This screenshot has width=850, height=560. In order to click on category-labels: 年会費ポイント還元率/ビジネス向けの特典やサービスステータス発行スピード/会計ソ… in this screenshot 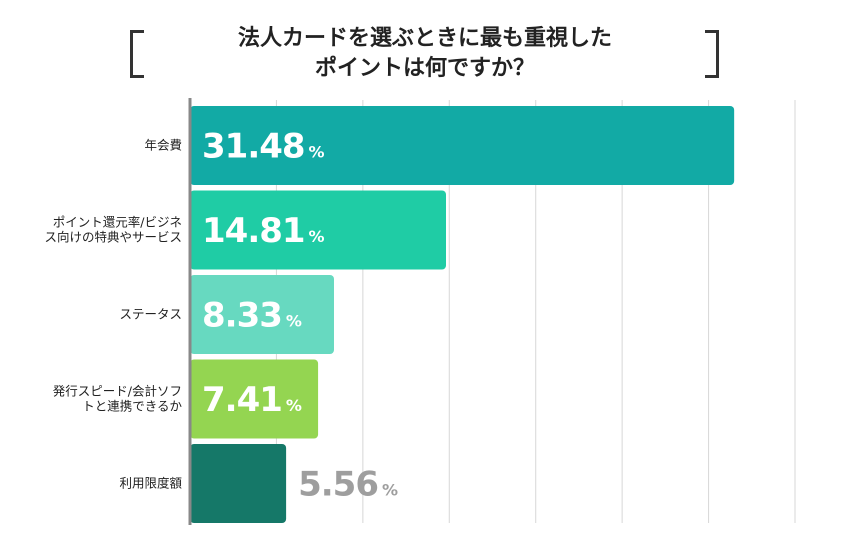, I will do `click(113, 314)`.